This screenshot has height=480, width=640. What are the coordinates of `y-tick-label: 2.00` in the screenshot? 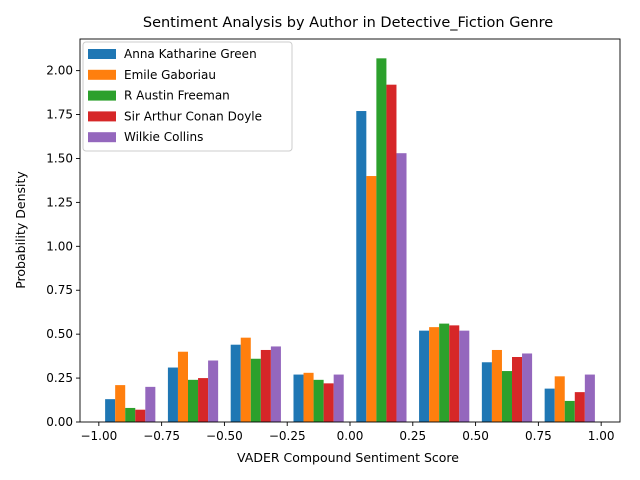 It's located at (59, 71).